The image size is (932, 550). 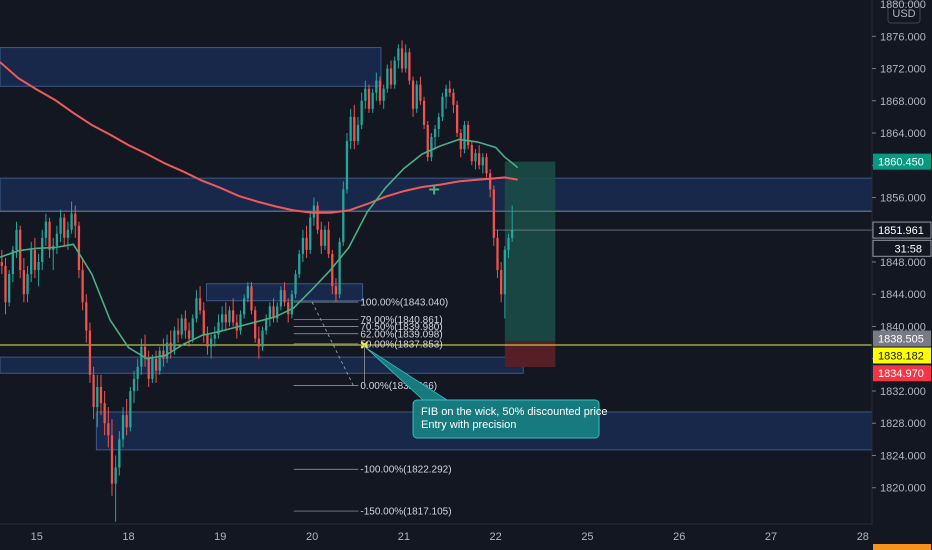 What do you see at coordinates (405, 512) in the screenshot?
I see `fib-level-label-7: -150.00%(1817.105)` at bounding box center [405, 512].